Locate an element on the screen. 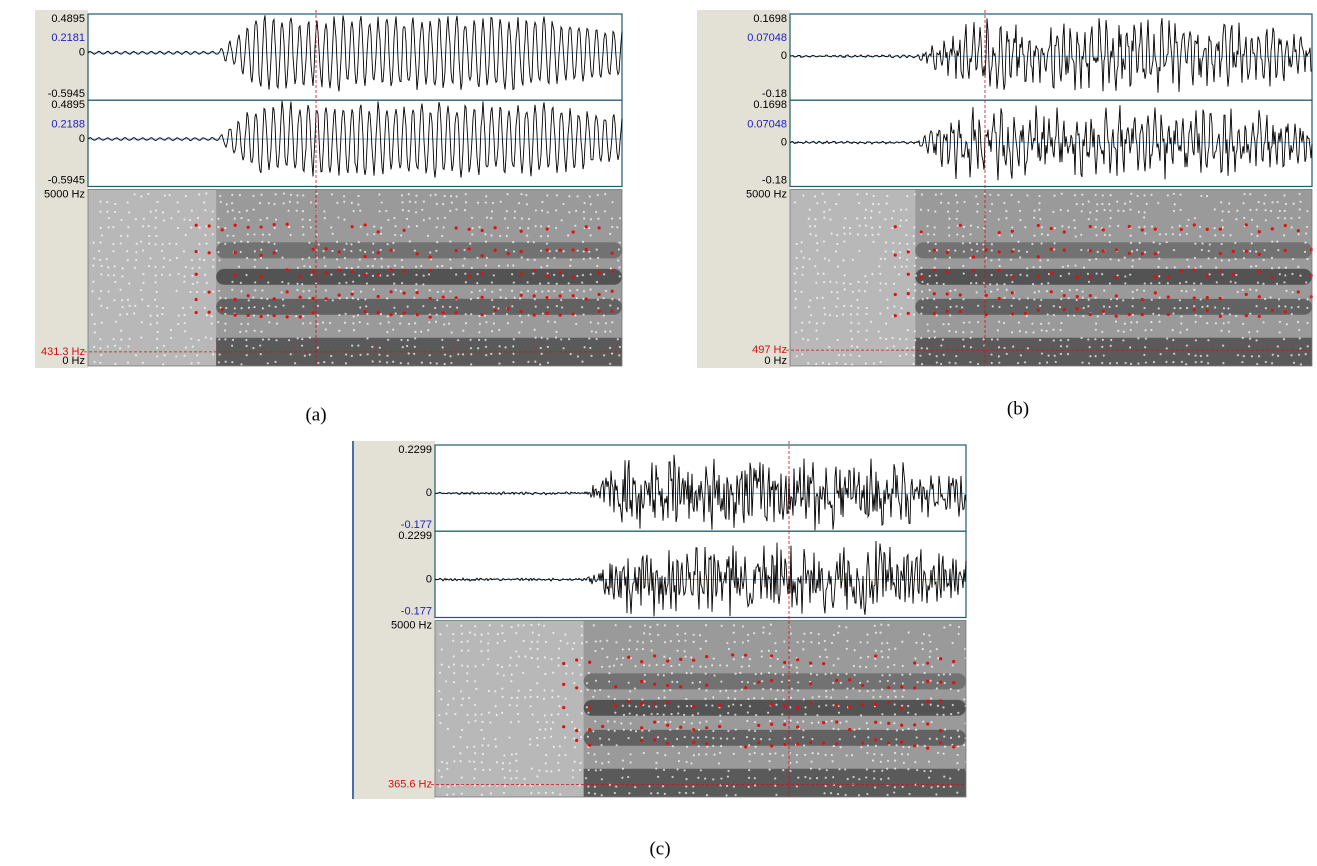 Image resolution: width=1317 pixels, height=866 pixels. amplitude-max: 0.4895 is located at coordinates (68, 19).